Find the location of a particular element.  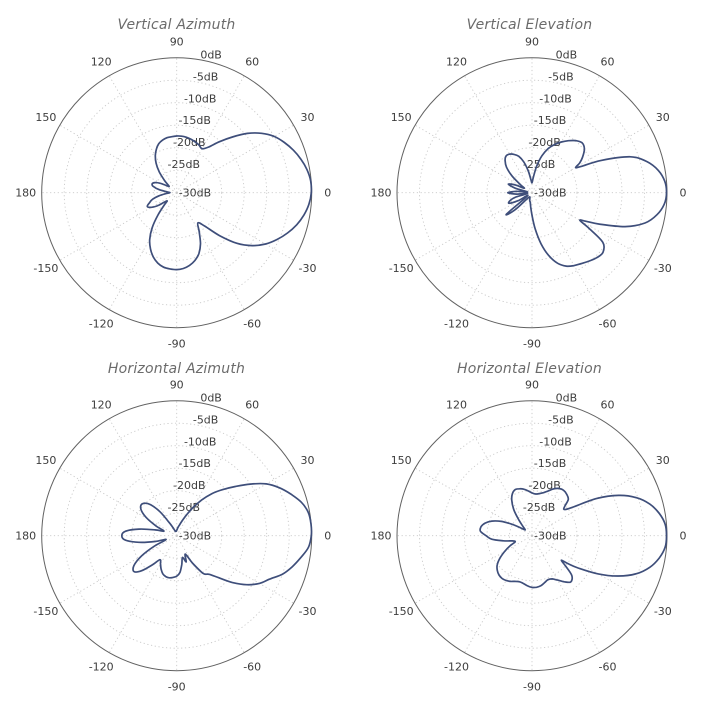

chart-title: Horizontal Elevation is located at coordinates (529, 369).